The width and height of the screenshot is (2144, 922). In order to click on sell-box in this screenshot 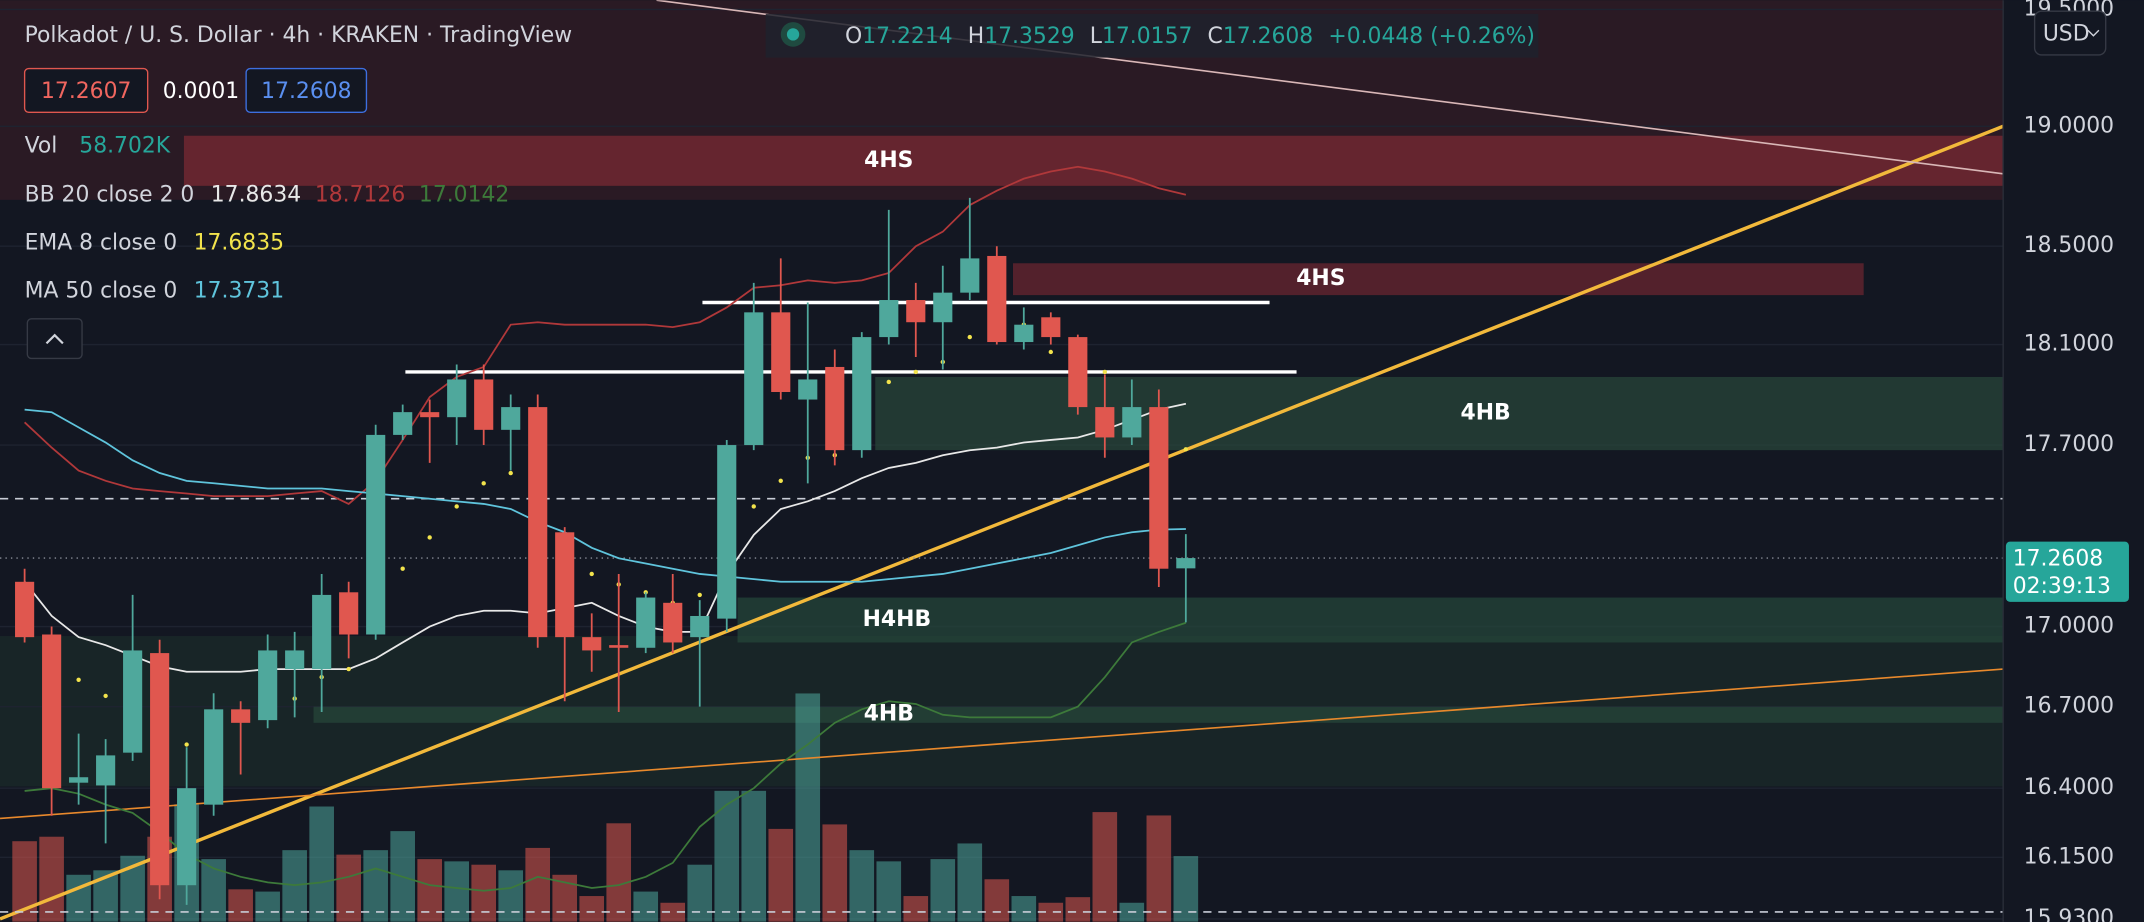, I will do `click(86, 90)`.